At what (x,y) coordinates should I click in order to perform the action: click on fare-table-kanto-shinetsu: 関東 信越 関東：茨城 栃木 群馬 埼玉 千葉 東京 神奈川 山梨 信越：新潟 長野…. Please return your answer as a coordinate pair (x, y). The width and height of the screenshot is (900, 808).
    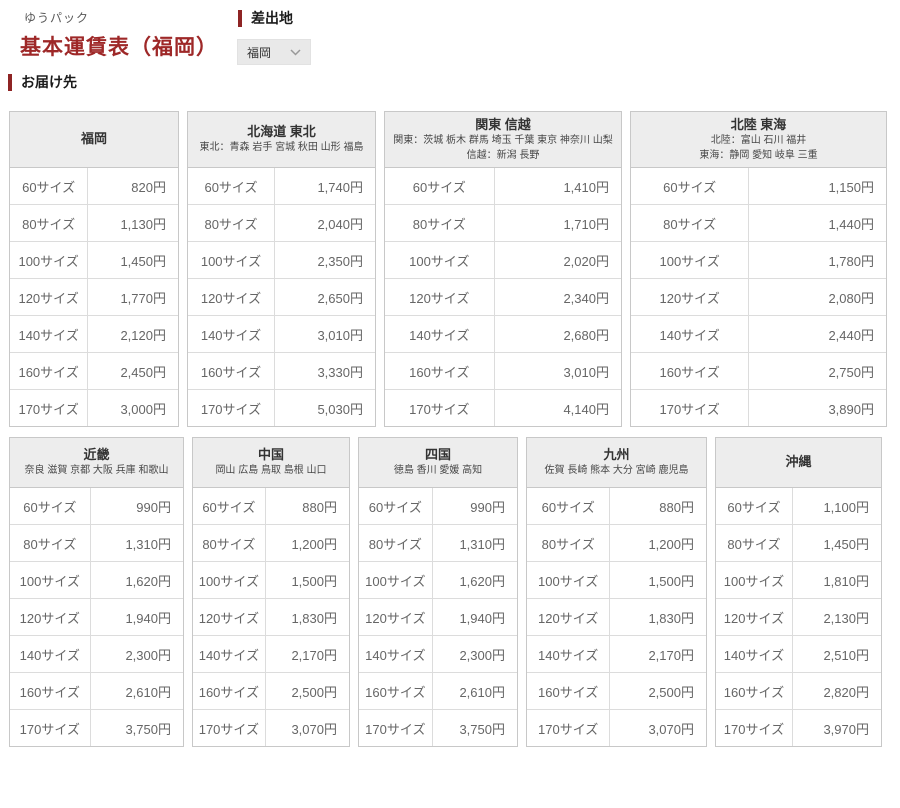
    Looking at the image, I should click on (503, 269).